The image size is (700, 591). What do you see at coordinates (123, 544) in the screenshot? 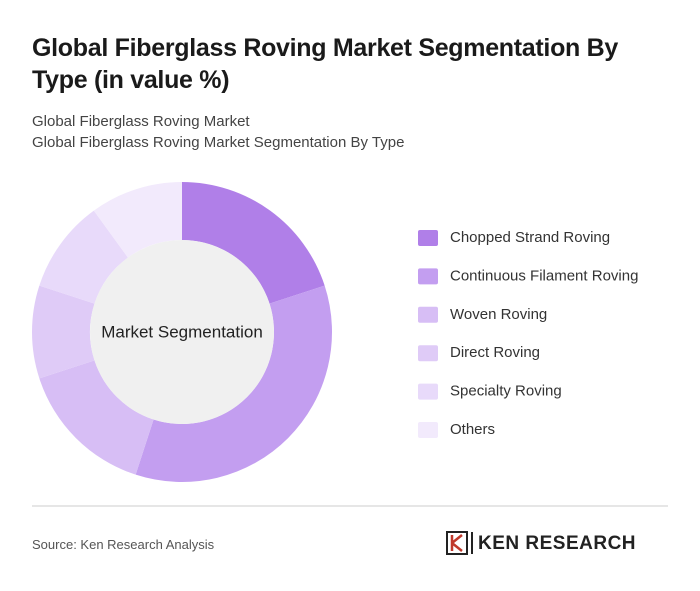
I see `source: Source: Ken Research Analysis` at bounding box center [123, 544].